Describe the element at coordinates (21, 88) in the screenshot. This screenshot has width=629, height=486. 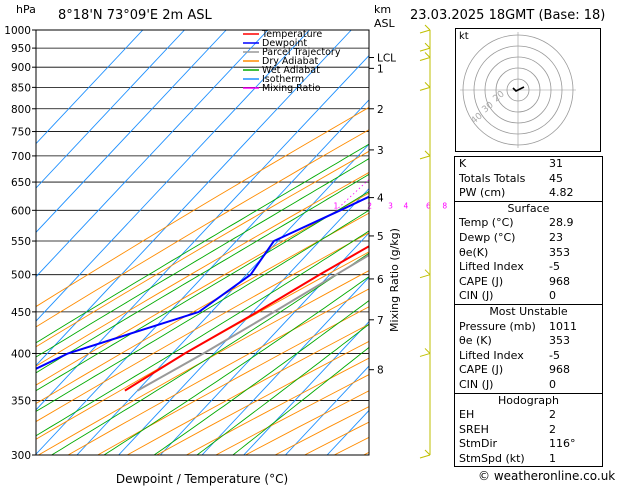
I see `pressure-tick-label: 850` at that location.